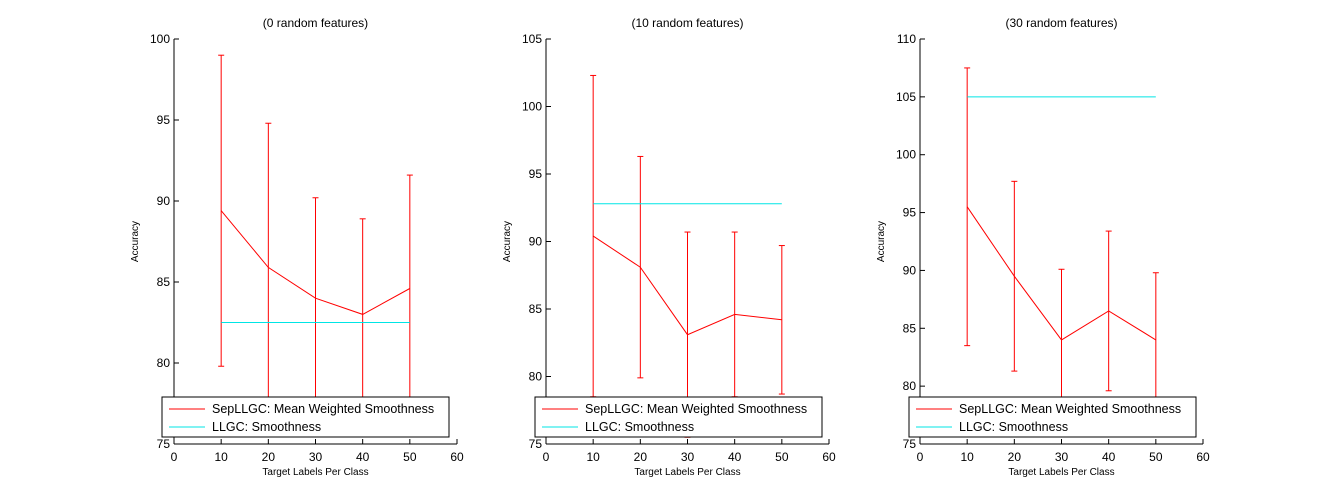 The height and width of the screenshot is (500, 1330). I want to click on chart-title: (10 random features), so click(687, 23).